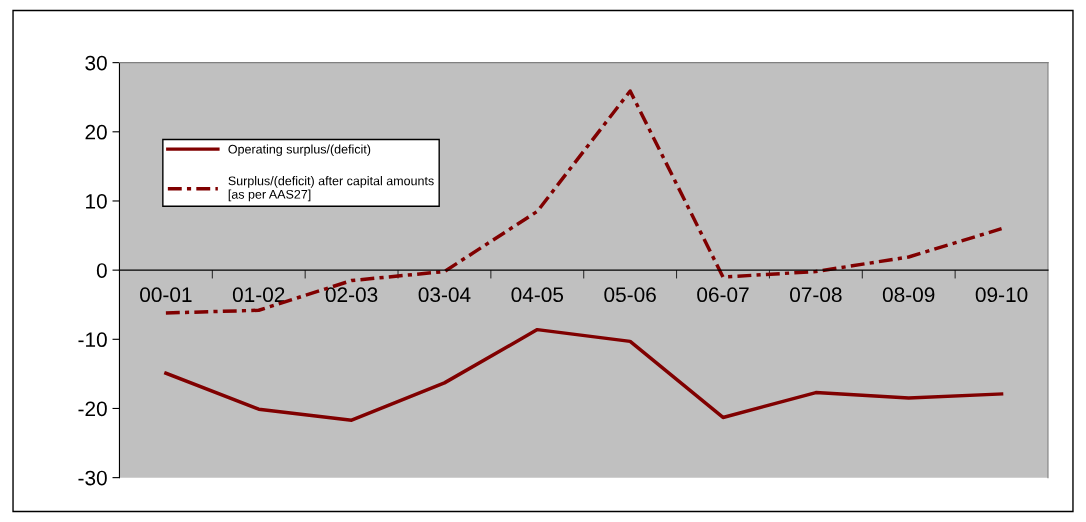 This screenshot has height=522, width=1086. What do you see at coordinates (101, 270) in the screenshot?
I see `y-tick-label: 0` at bounding box center [101, 270].